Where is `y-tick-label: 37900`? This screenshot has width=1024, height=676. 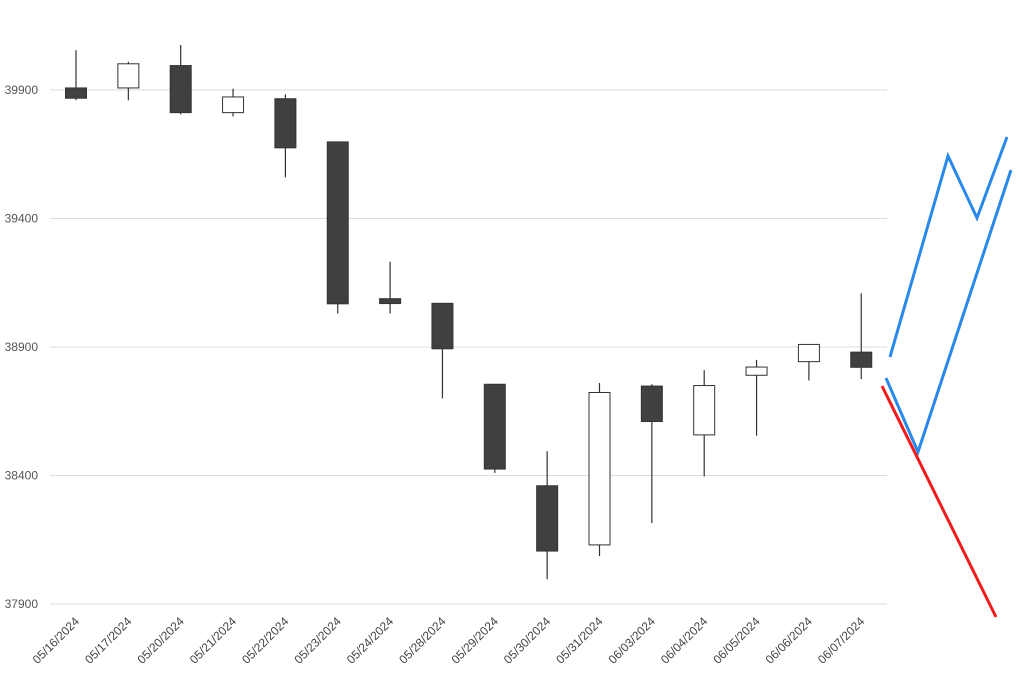
y-tick-label: 37900 is located at coordinates (22, 604).